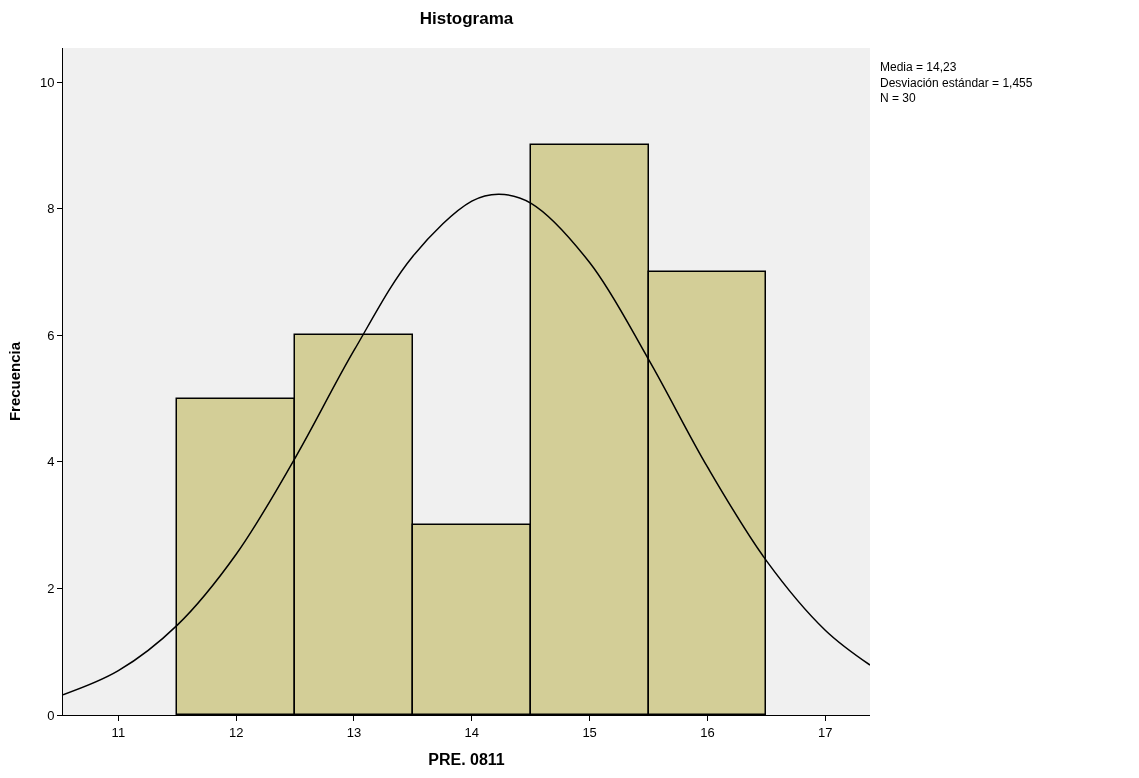 Image resolution: width=1139 pixels, height=778 pixels. Describe the element at coordinates (354, 732) in the screenshot. I see `x-tick-label: 13` at that location.